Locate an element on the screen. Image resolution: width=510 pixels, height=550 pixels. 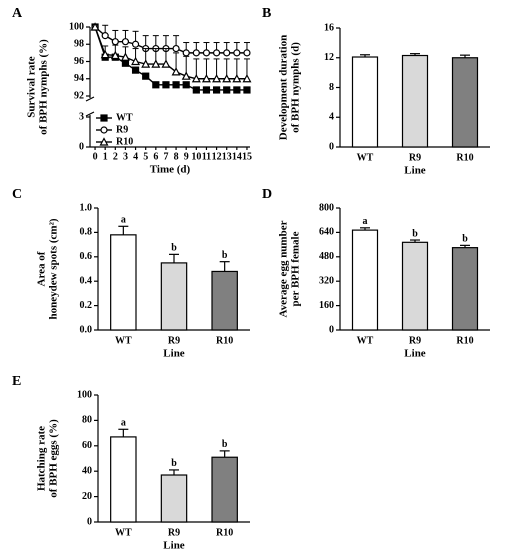
y-tick-label: 4 is located at coordinates (331, 117).